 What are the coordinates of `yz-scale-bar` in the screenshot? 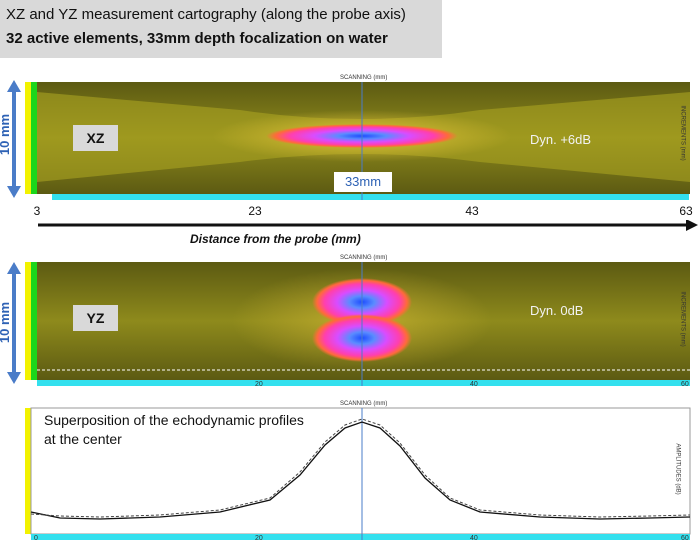 It's located at (363, 383).